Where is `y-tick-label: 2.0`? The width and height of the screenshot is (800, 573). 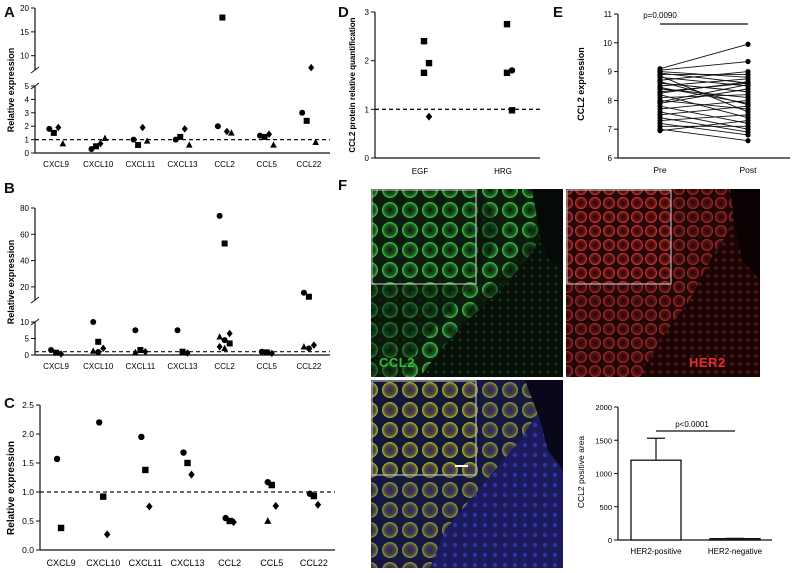
y-tick-label: 2.0 is located at coordinates (28, 434).